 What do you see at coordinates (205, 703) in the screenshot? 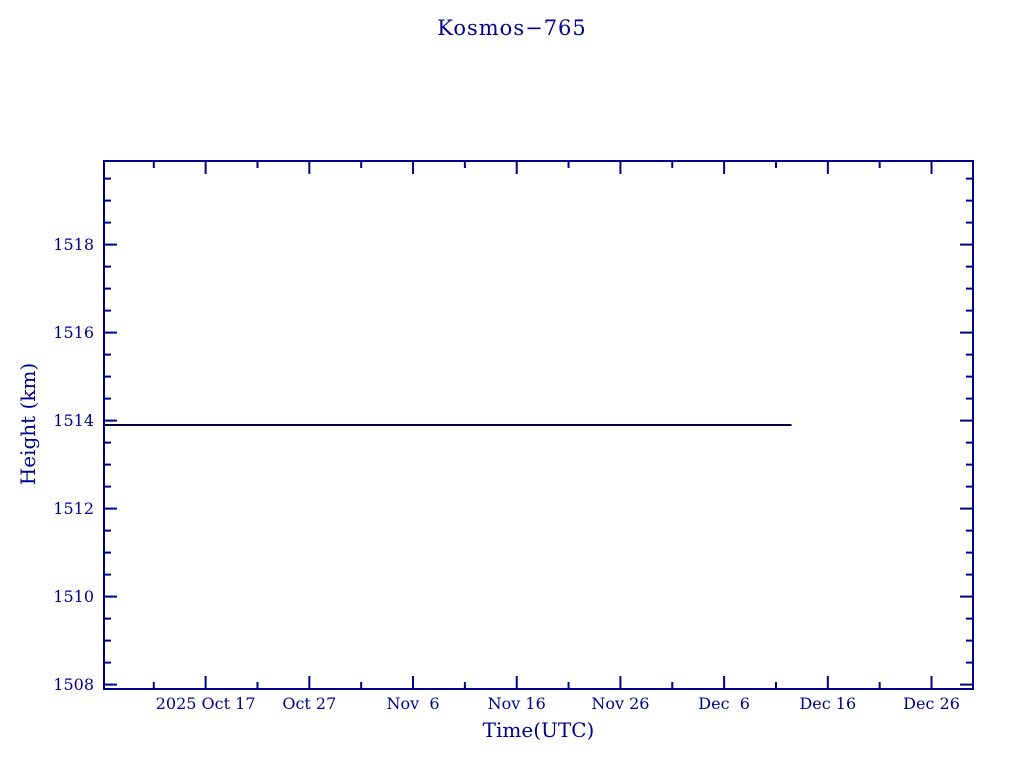
I see `x-tick-label: 2025 Oct 17` at bounding box center [205, 703].